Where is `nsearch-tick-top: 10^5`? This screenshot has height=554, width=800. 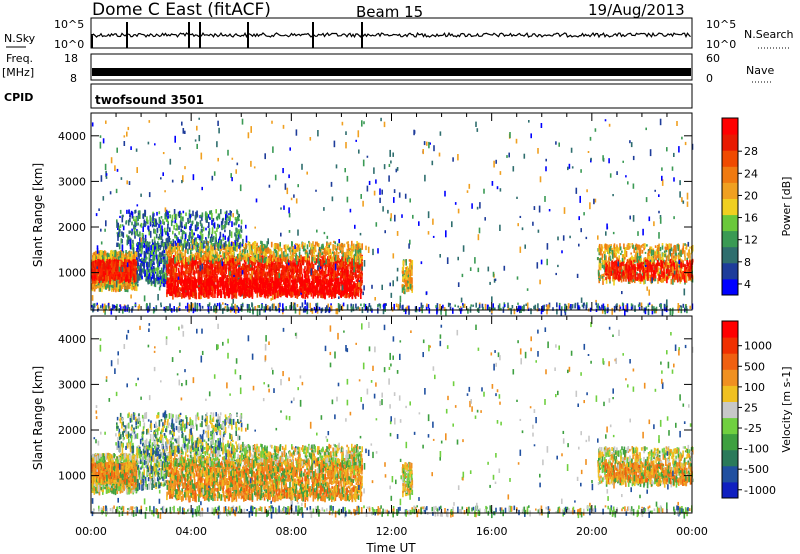 nsearch-tick-top: 10^5 is located at coordinates (721, 24).